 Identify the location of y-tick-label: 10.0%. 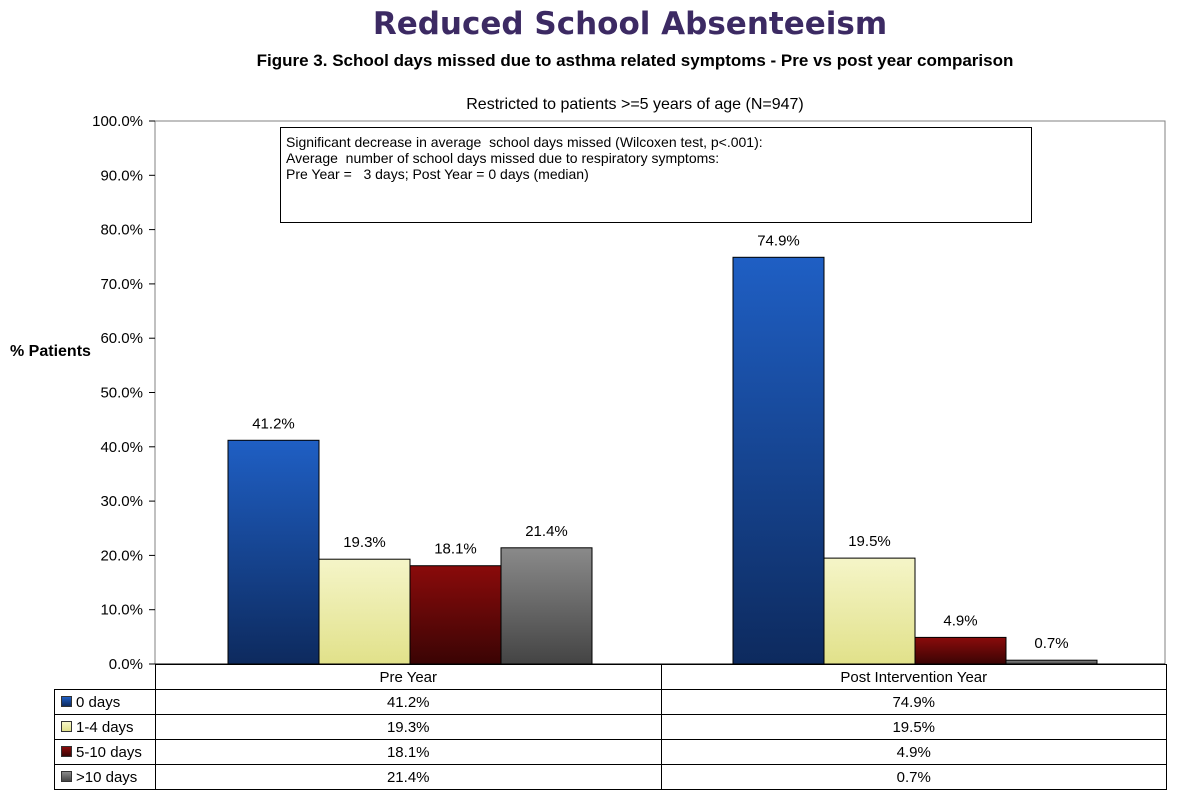
(121, 610).